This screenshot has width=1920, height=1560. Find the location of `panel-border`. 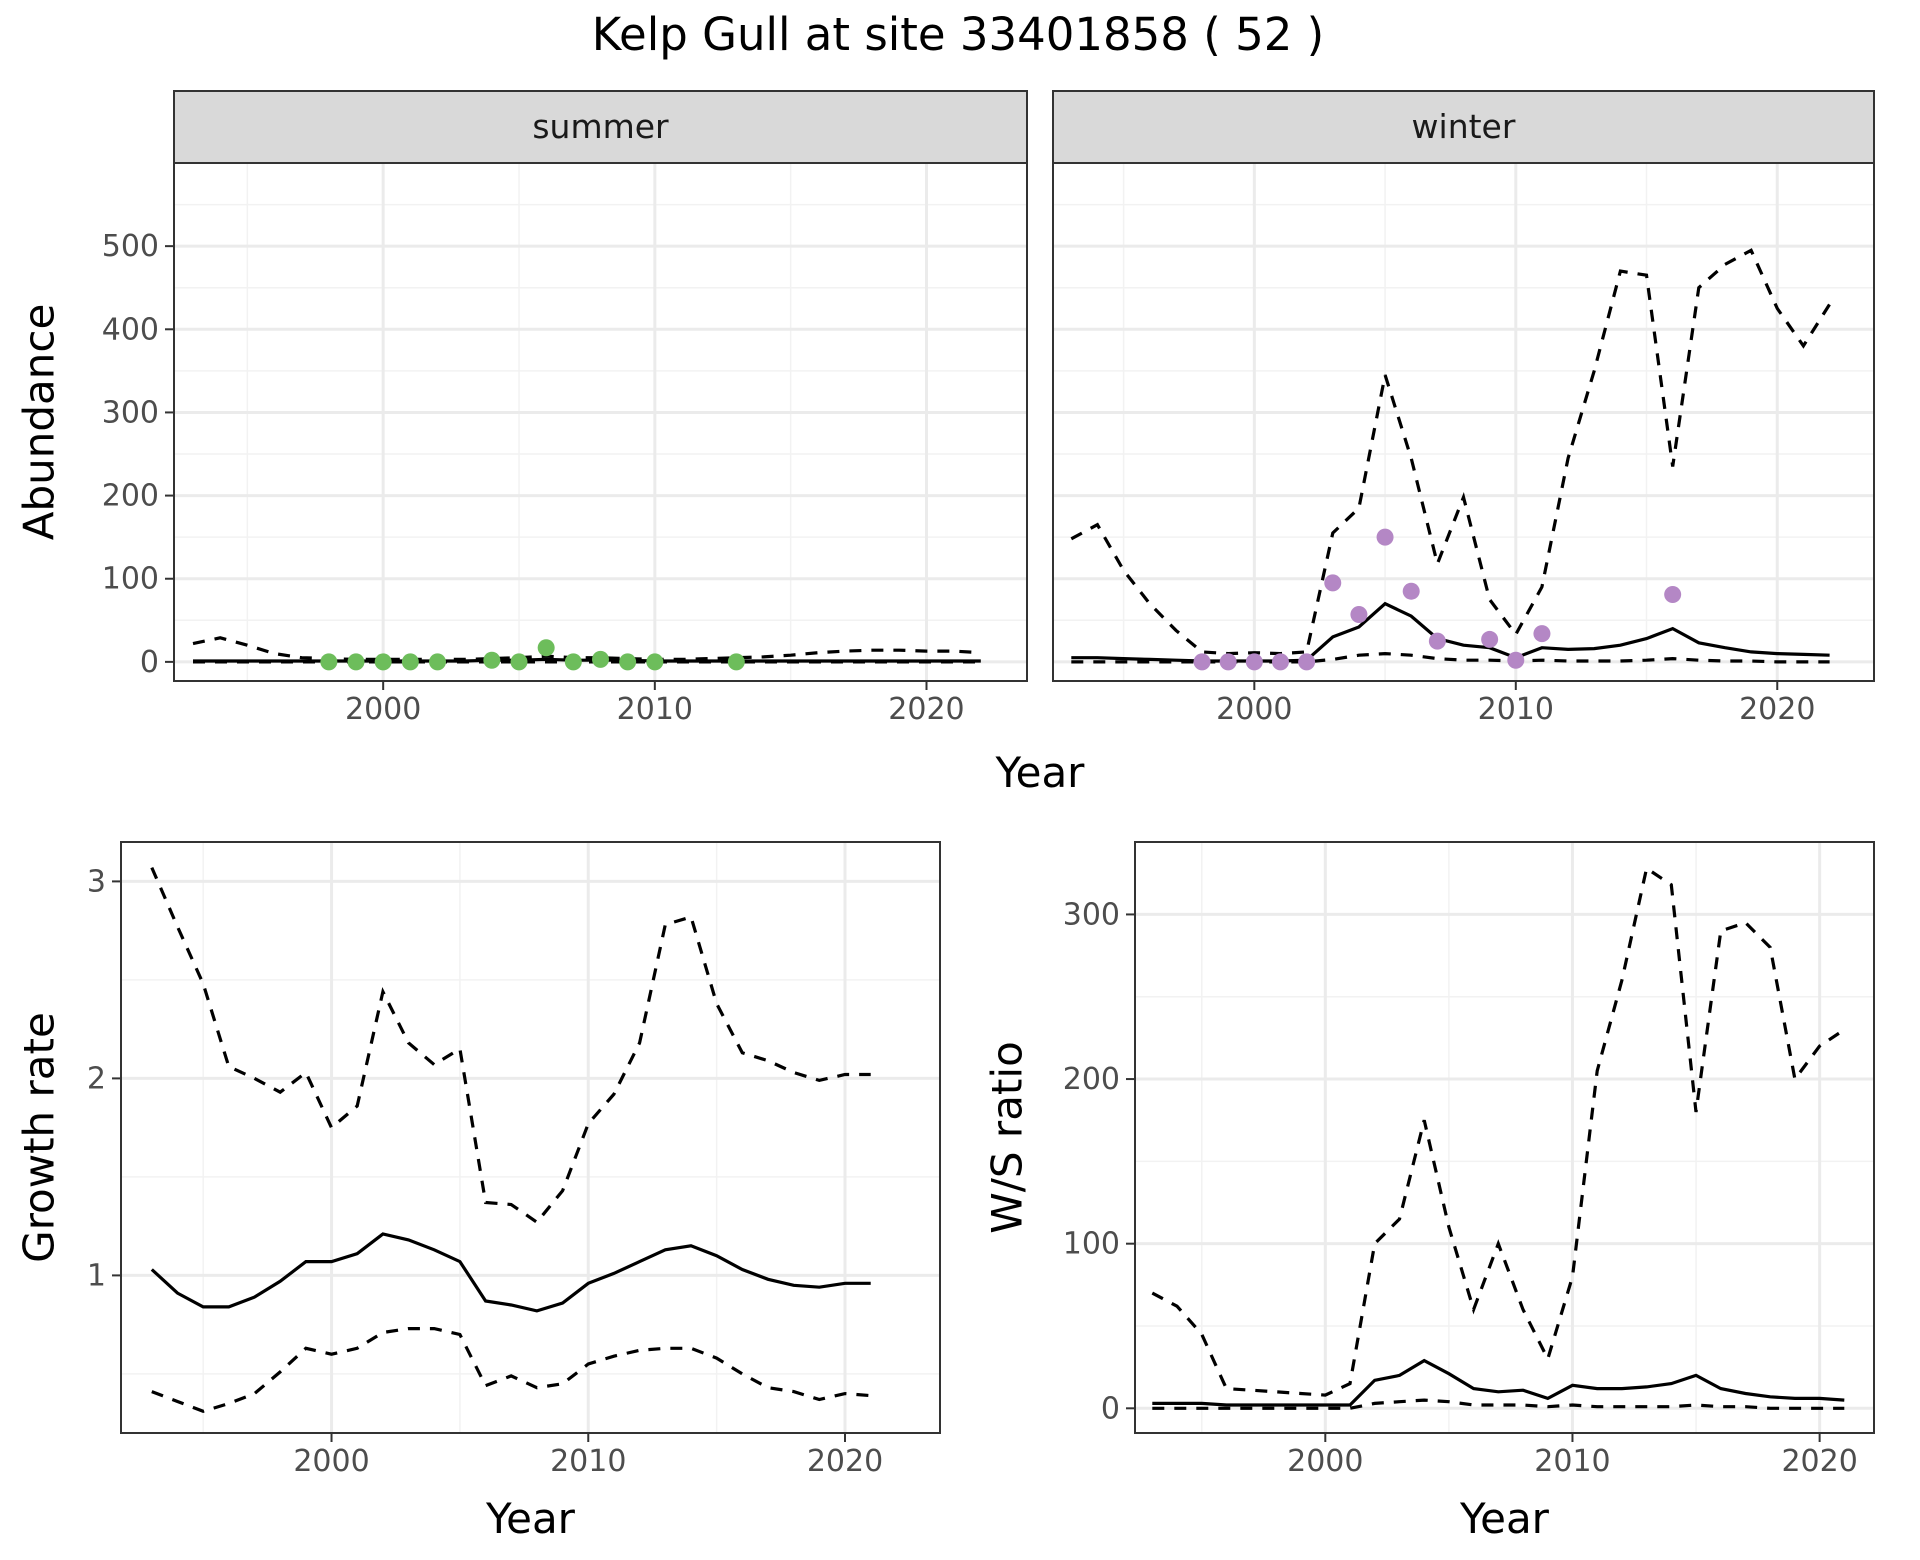

panel-border is located at coordinates (1504, 1137).